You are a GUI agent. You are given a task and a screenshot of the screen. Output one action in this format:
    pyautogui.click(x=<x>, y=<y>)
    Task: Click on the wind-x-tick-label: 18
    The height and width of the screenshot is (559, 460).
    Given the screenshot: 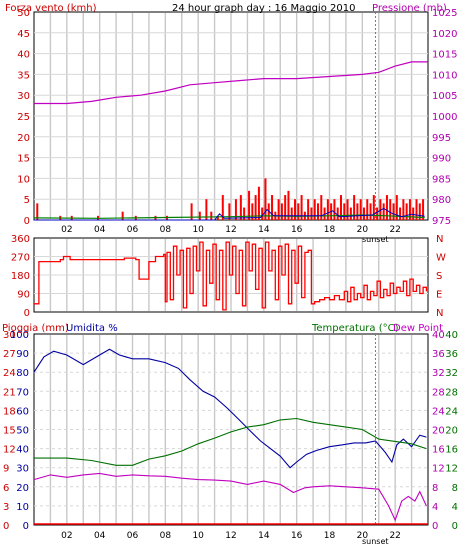 What is the action you would take?
    pyautogui.click(x=330, y=230)
    